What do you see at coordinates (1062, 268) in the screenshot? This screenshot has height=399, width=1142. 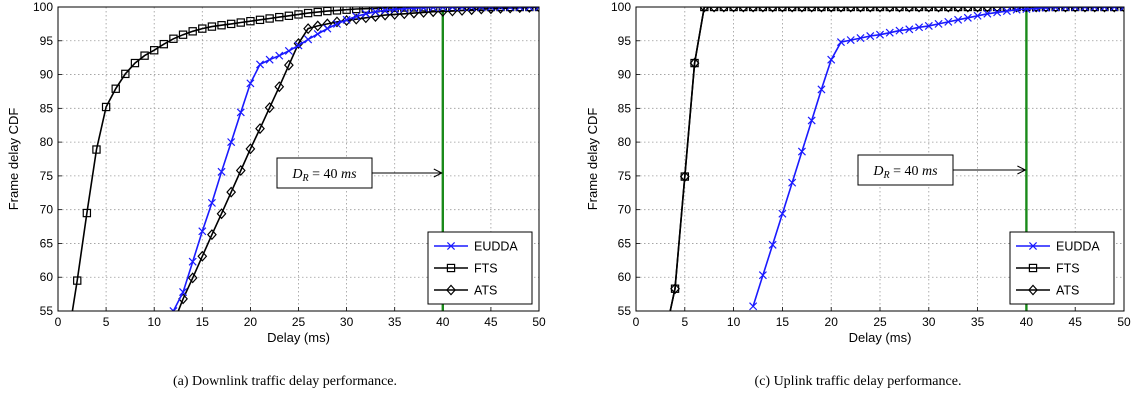 I see `legend: EUDDA FTS ATS` at bounding box center [1062, 268].